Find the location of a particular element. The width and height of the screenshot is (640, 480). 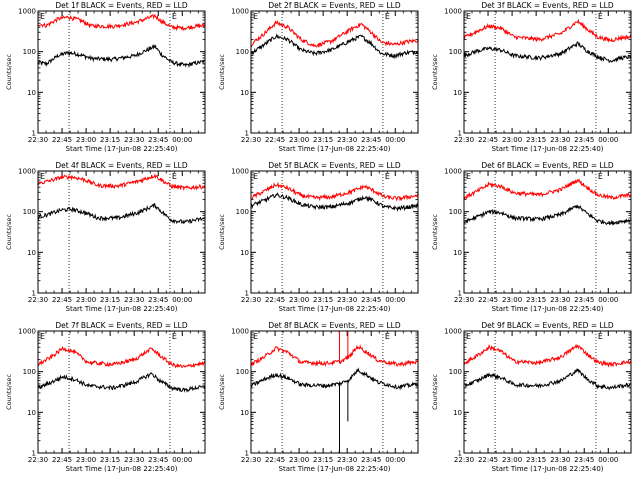

chart-title: Det 2f BLACK = Events, RED = LLD is located at coordinates (334, 5).